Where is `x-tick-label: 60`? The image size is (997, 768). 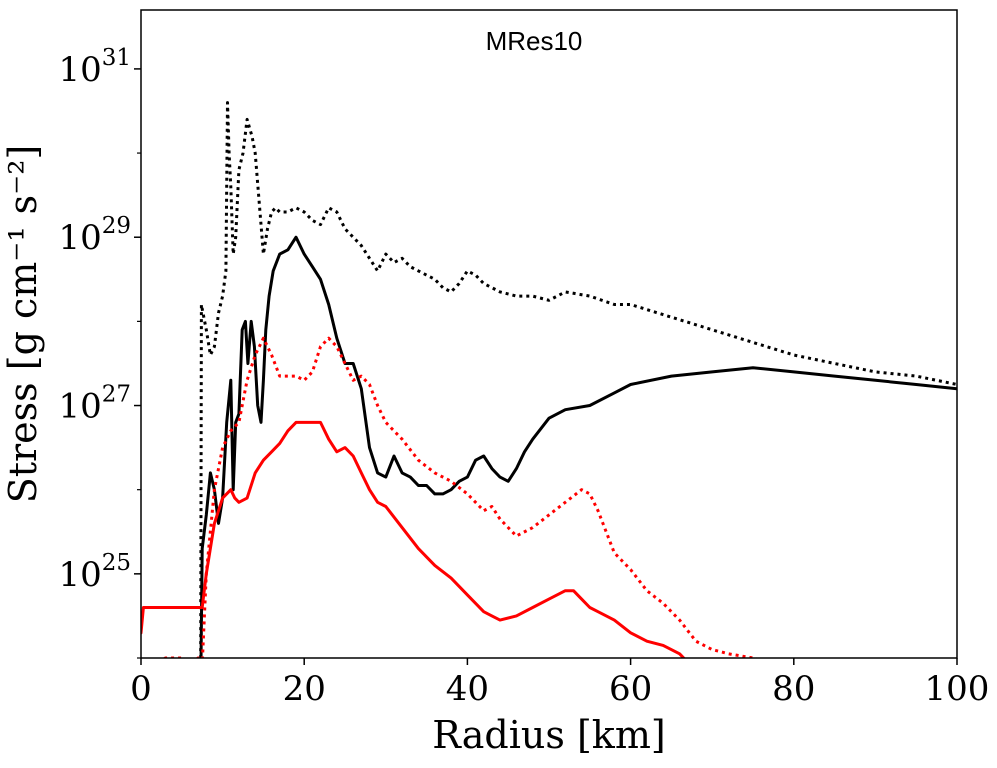
x-tick-label: 60 is located at coordinates (630, 689).